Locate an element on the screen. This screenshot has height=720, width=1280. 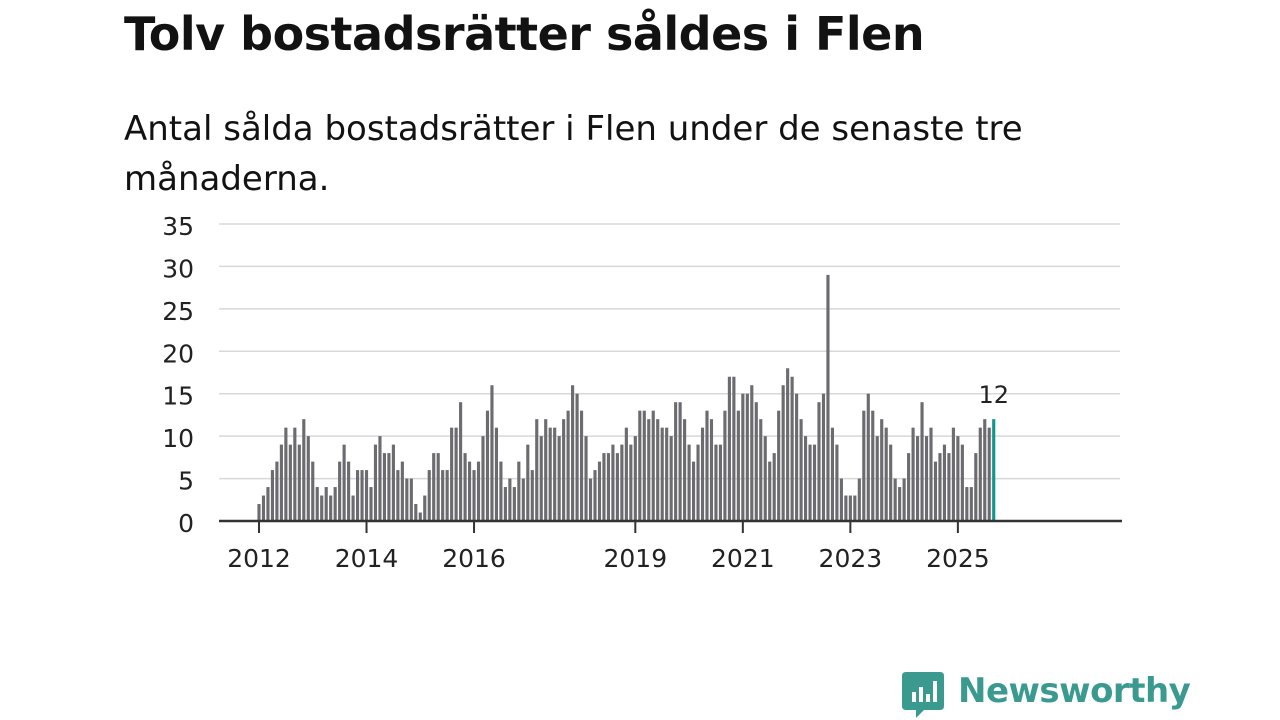
y-tick-label: 30 is located at coordinates (178, 268).